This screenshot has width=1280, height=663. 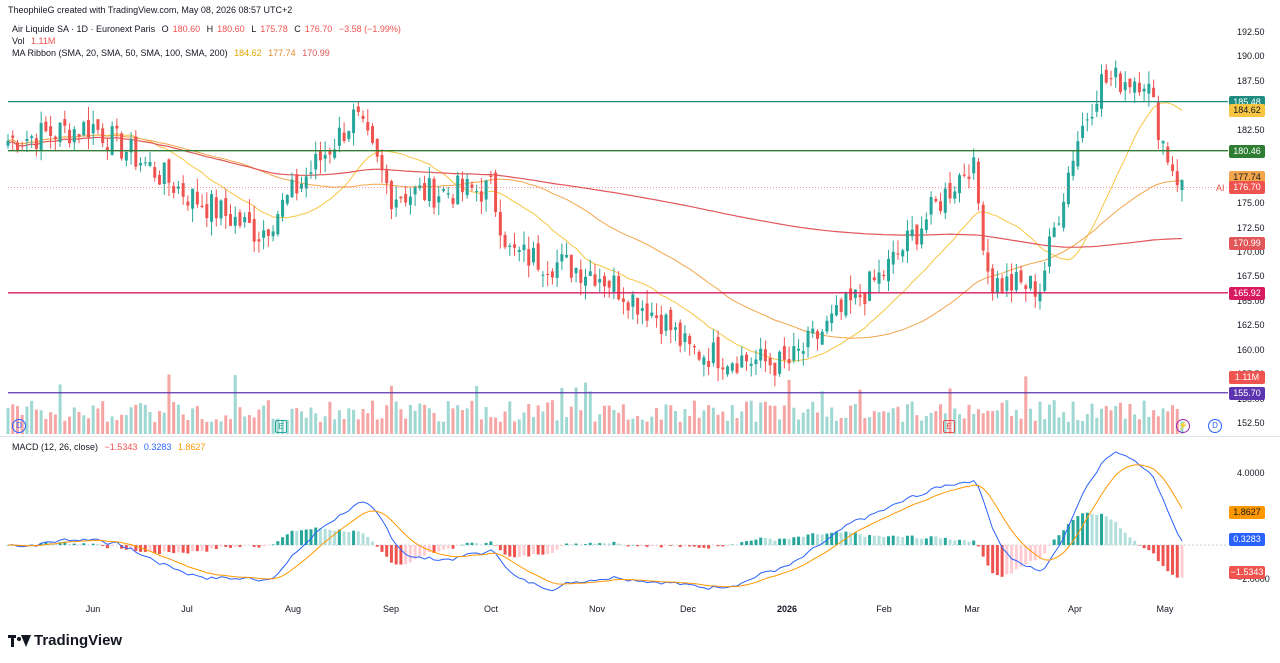 I want to click on price-tag: 155.70, so click(x=1247, y=393).